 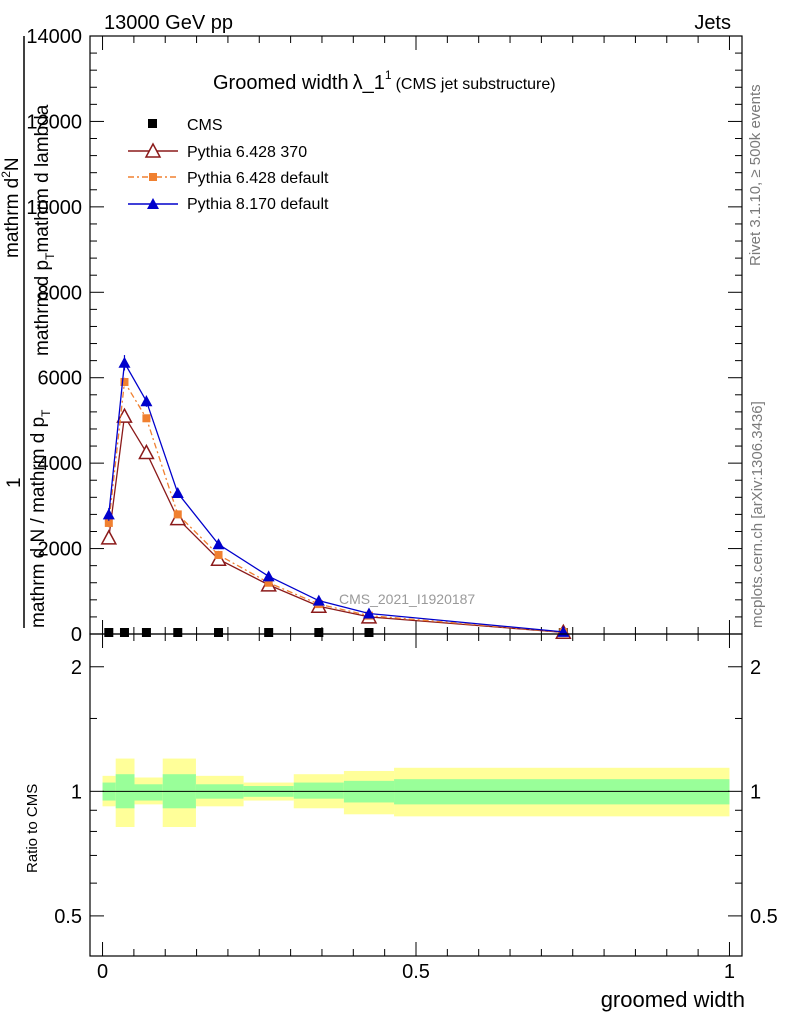 I want to click on legend-py6-370-label: Pythia 6.428 370, so click(x=247, y=152).